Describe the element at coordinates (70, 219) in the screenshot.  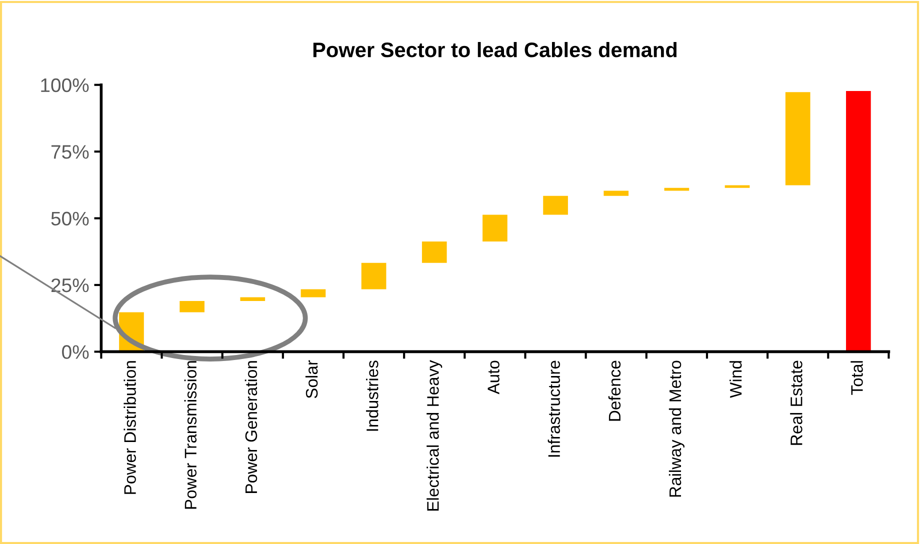
I see `y-tick-label: 50%` at that location.